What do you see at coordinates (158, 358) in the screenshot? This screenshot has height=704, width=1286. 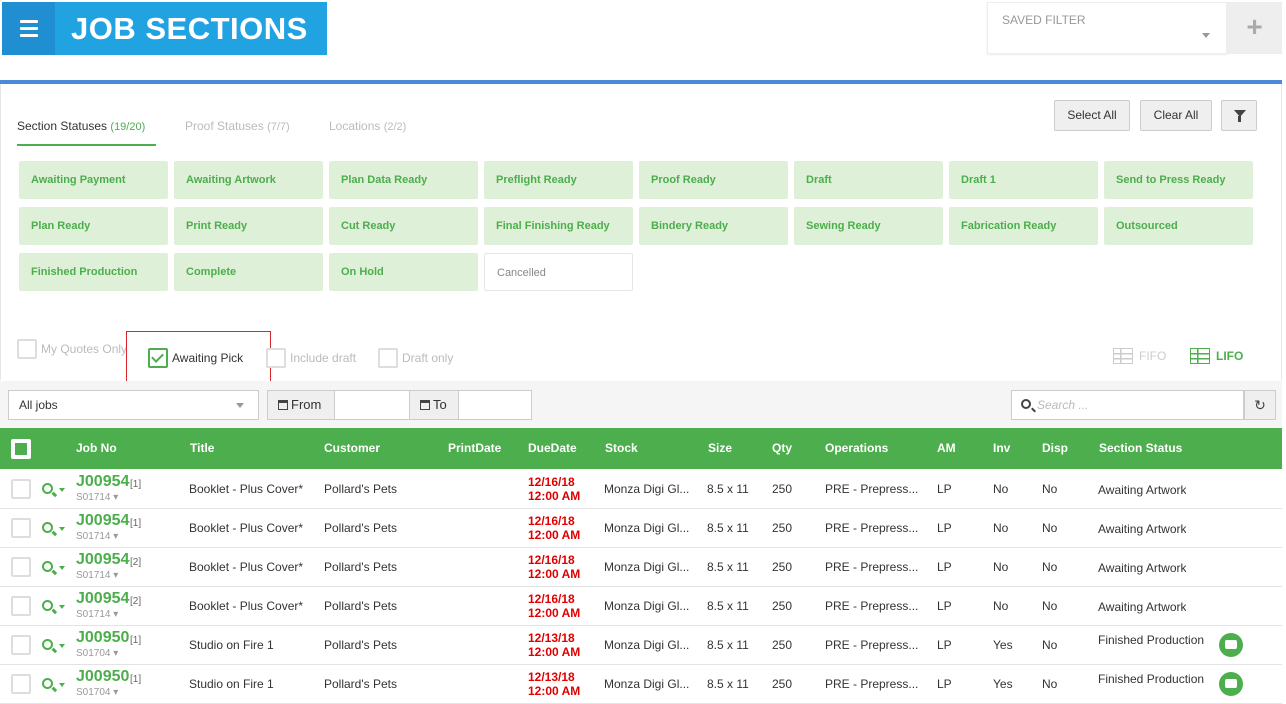 I see `awaiting-pick-checkbox` at bounding box center [158, 358].